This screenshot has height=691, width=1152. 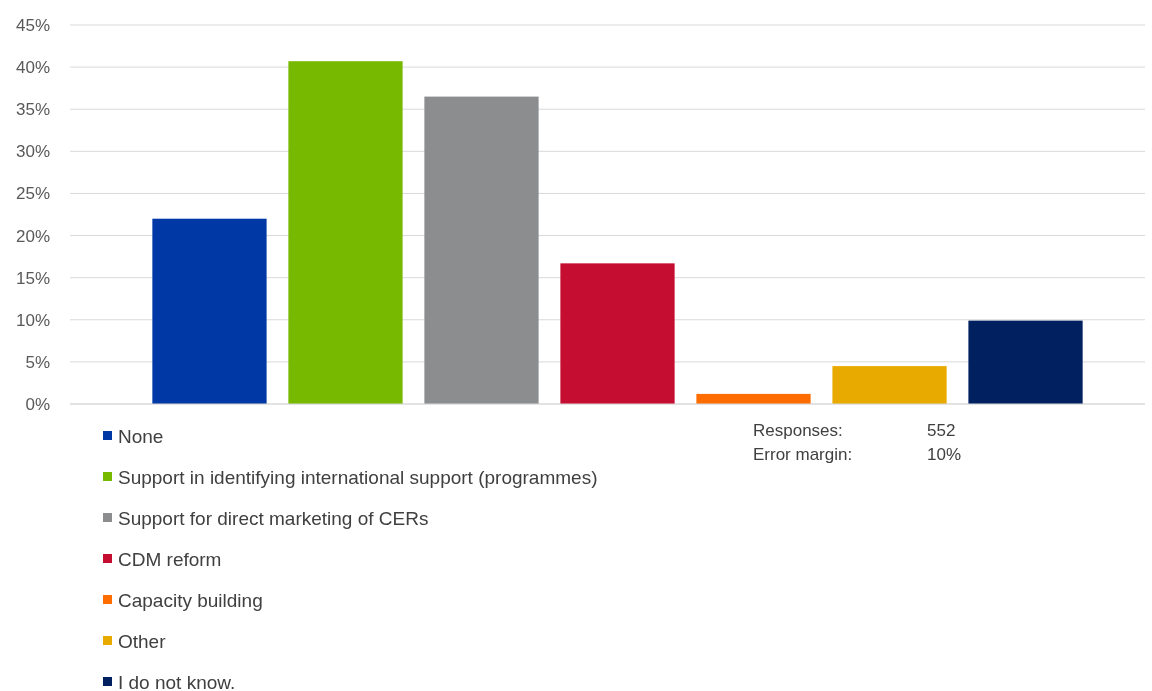 What do you see at coordinates (37, 362) in the screenshot?
I see `y-tick-label: 5%` at bounding box center [37, 362].